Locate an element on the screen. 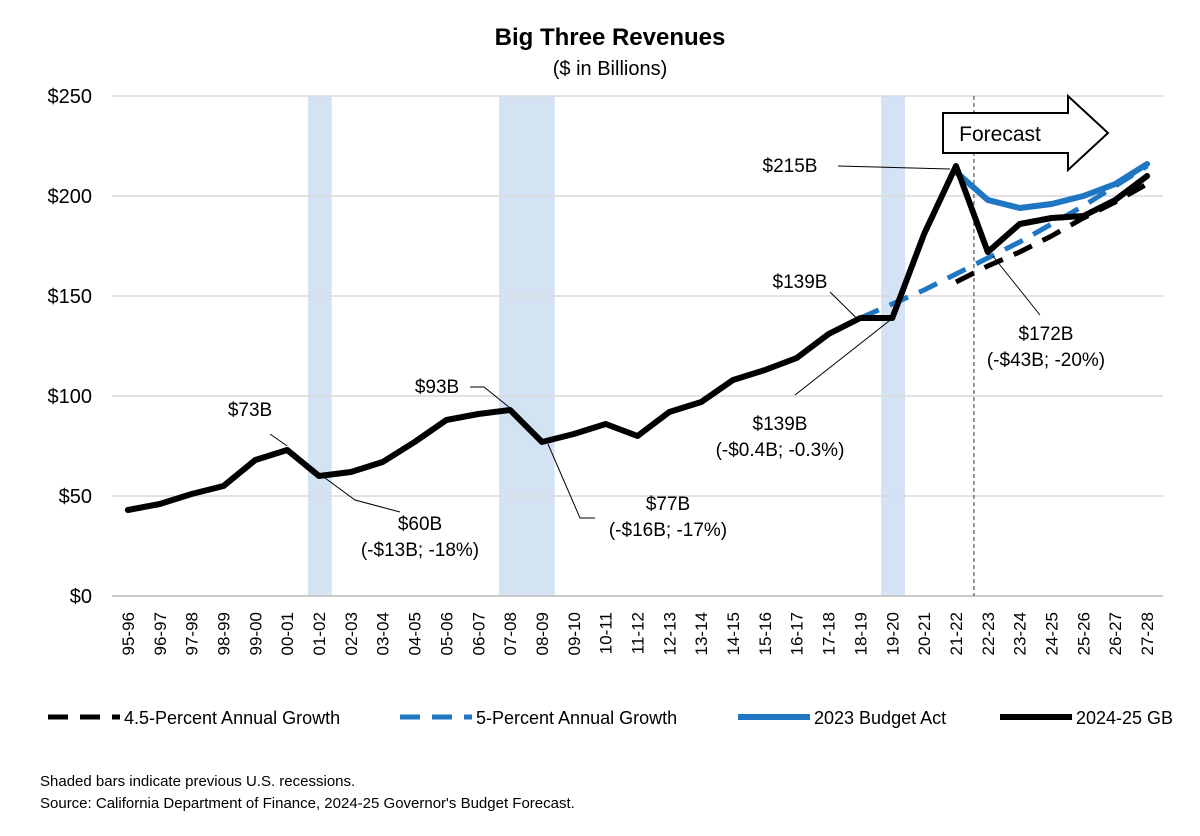 The height and width of the screenshot is (836, 1200). x-tick-label: 98-99 is located at coordinates (223, 633).